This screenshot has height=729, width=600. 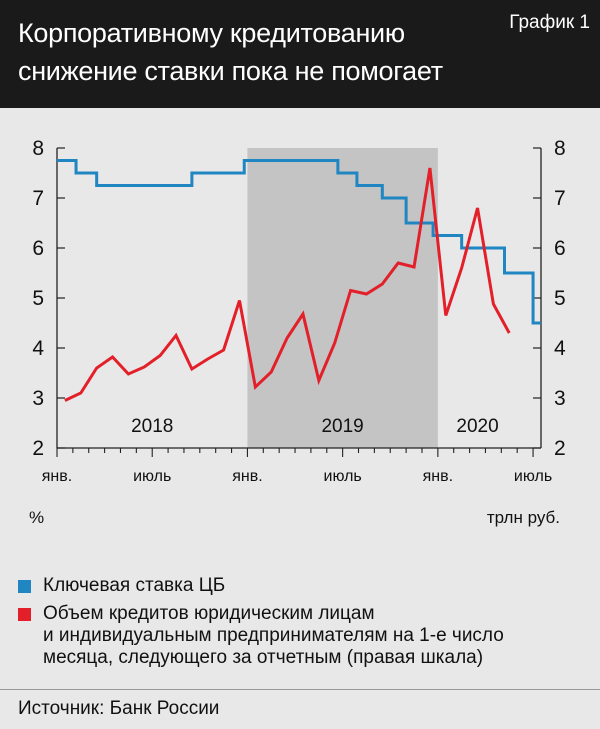 I want to click on legend-label-key-rate: Ключевая ставка ЦБ, so click(x=134, y=585).